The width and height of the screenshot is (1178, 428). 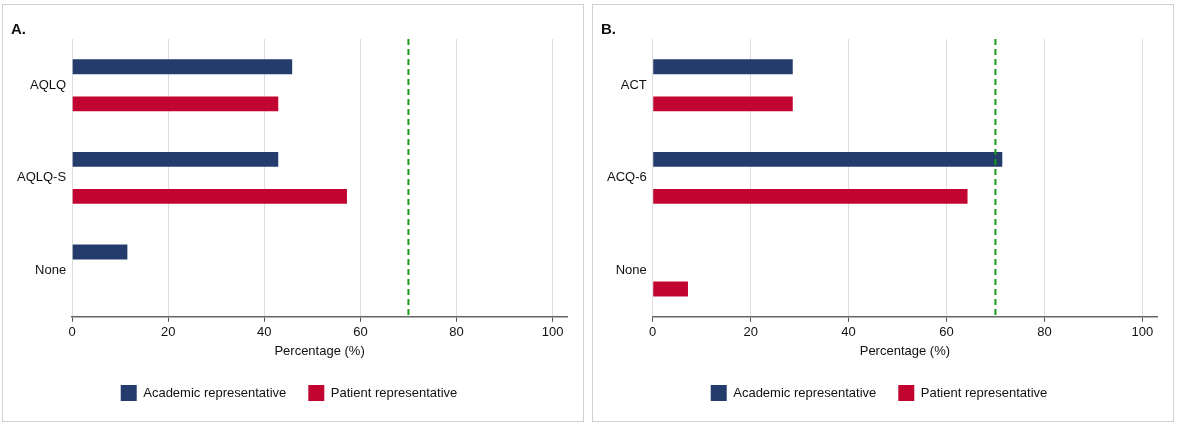 I want to click on chart-title: A., so click(x=18, y=29).